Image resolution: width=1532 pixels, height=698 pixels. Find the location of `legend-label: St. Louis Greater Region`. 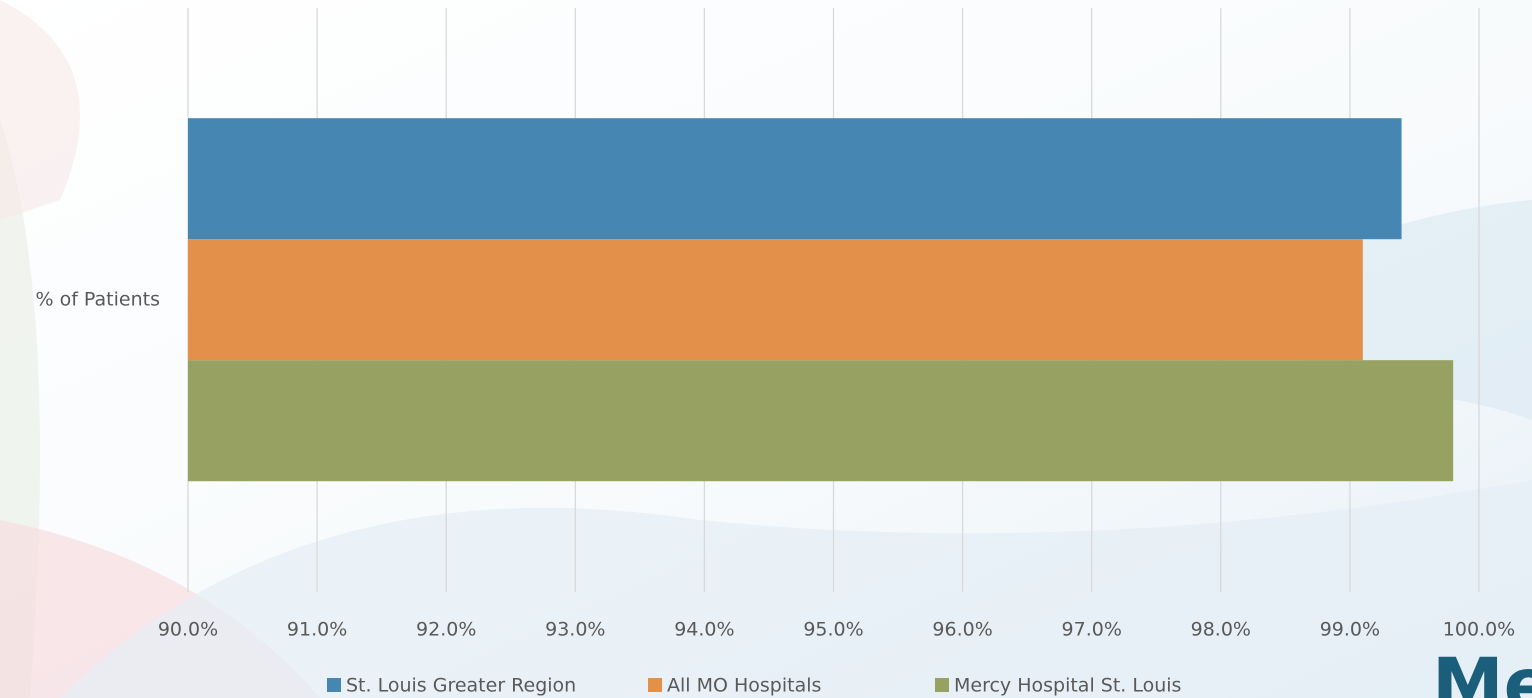

legend-label: St. Louis Greater Region is located at coordinates (461, 686).